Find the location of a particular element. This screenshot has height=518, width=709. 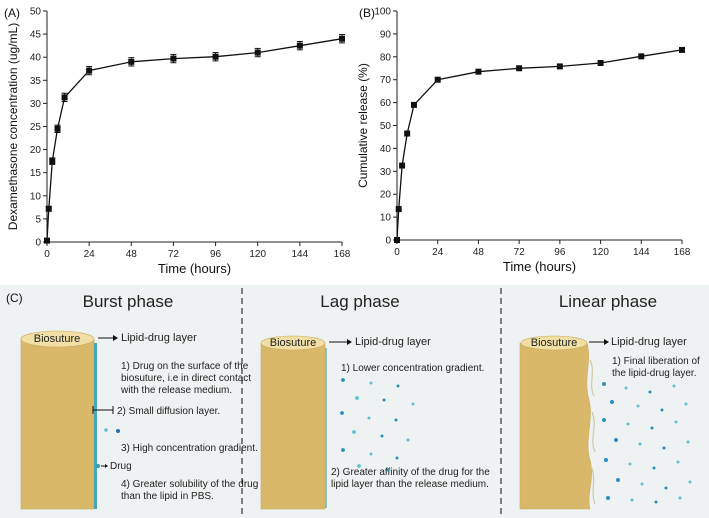

biosuture-label: Biosuture is located at coordinates (57, 339).